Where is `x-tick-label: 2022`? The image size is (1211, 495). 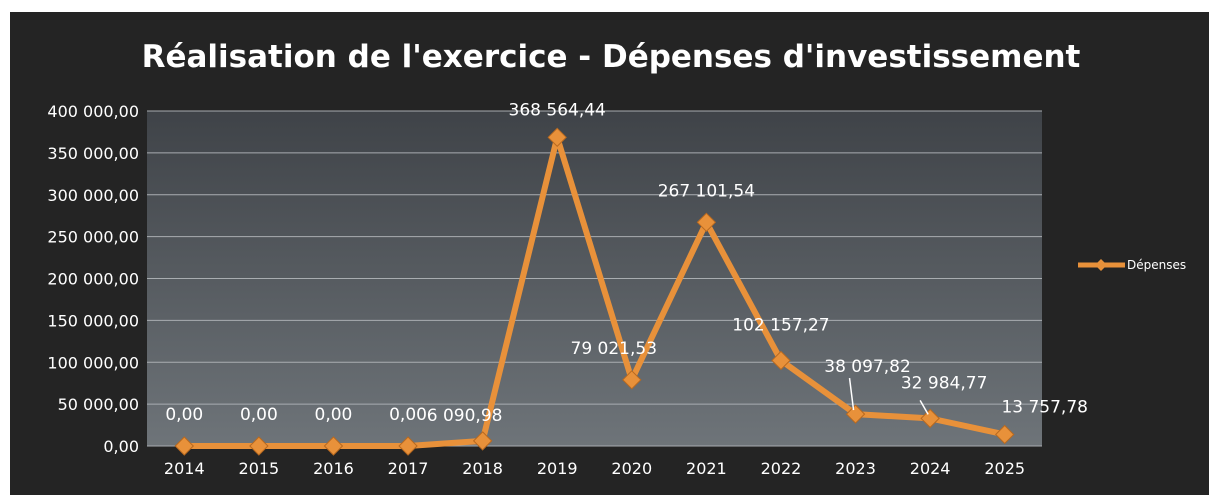 x-tick-label: 2022 is located at coordinates (781, 468).